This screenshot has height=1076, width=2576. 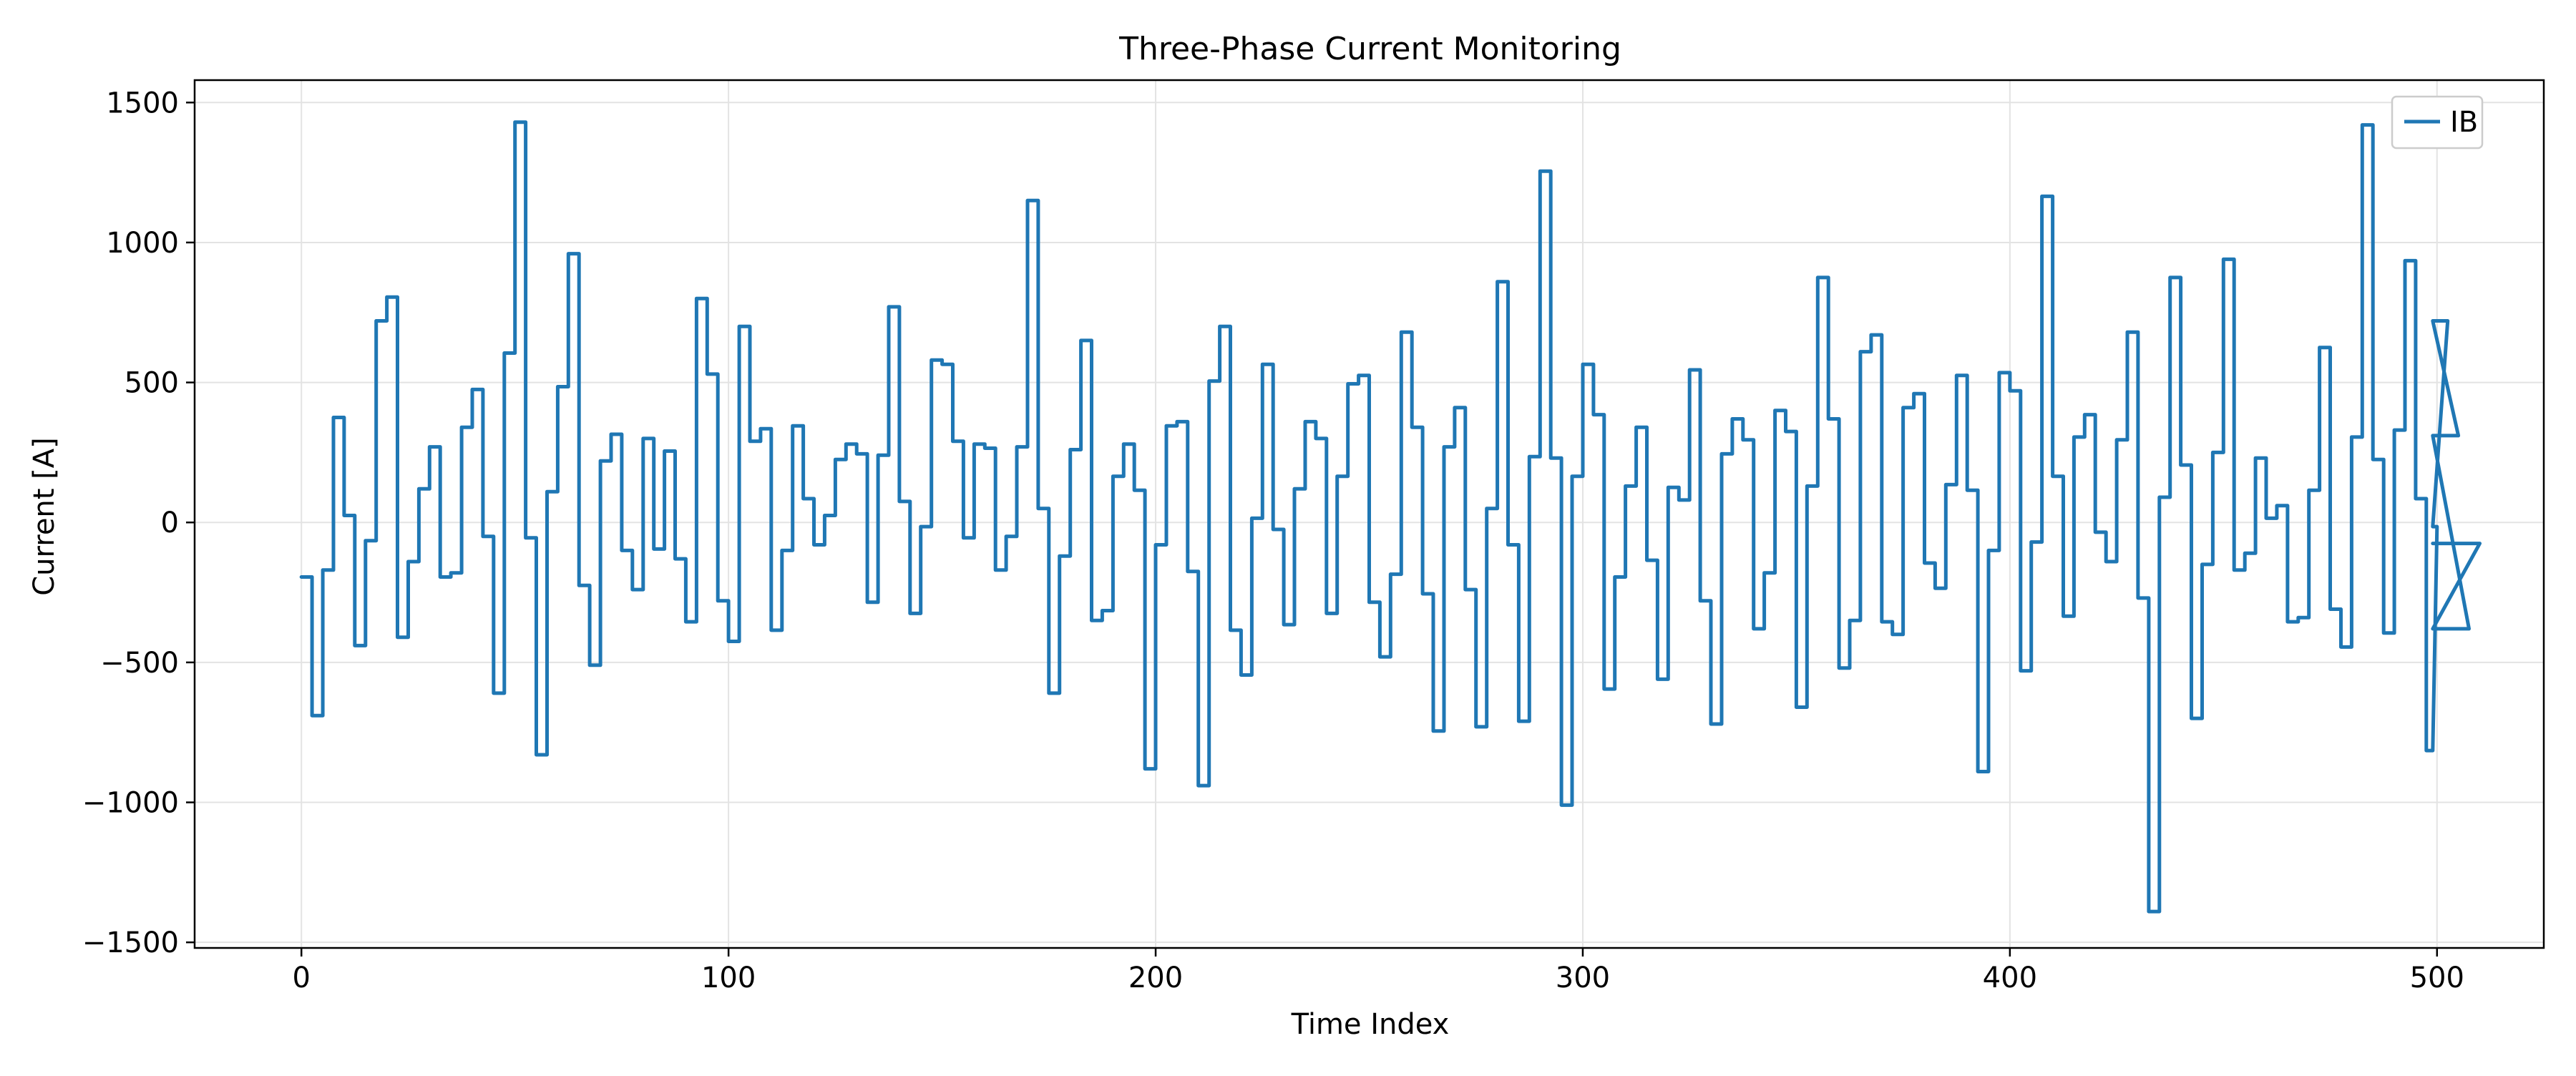 I want to click on chart-title: Three-Phase Current Monitoring, so click(x=1369, y=49).